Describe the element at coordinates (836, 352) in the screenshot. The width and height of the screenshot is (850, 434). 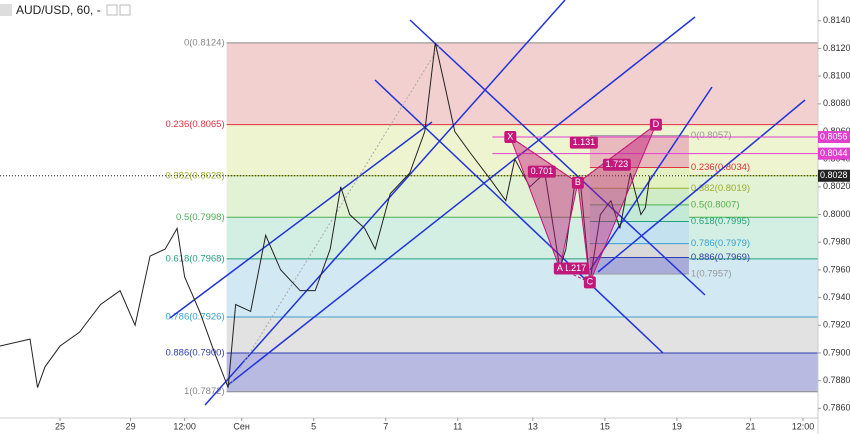
I see `y-tick-label: 0.7900` at that location.